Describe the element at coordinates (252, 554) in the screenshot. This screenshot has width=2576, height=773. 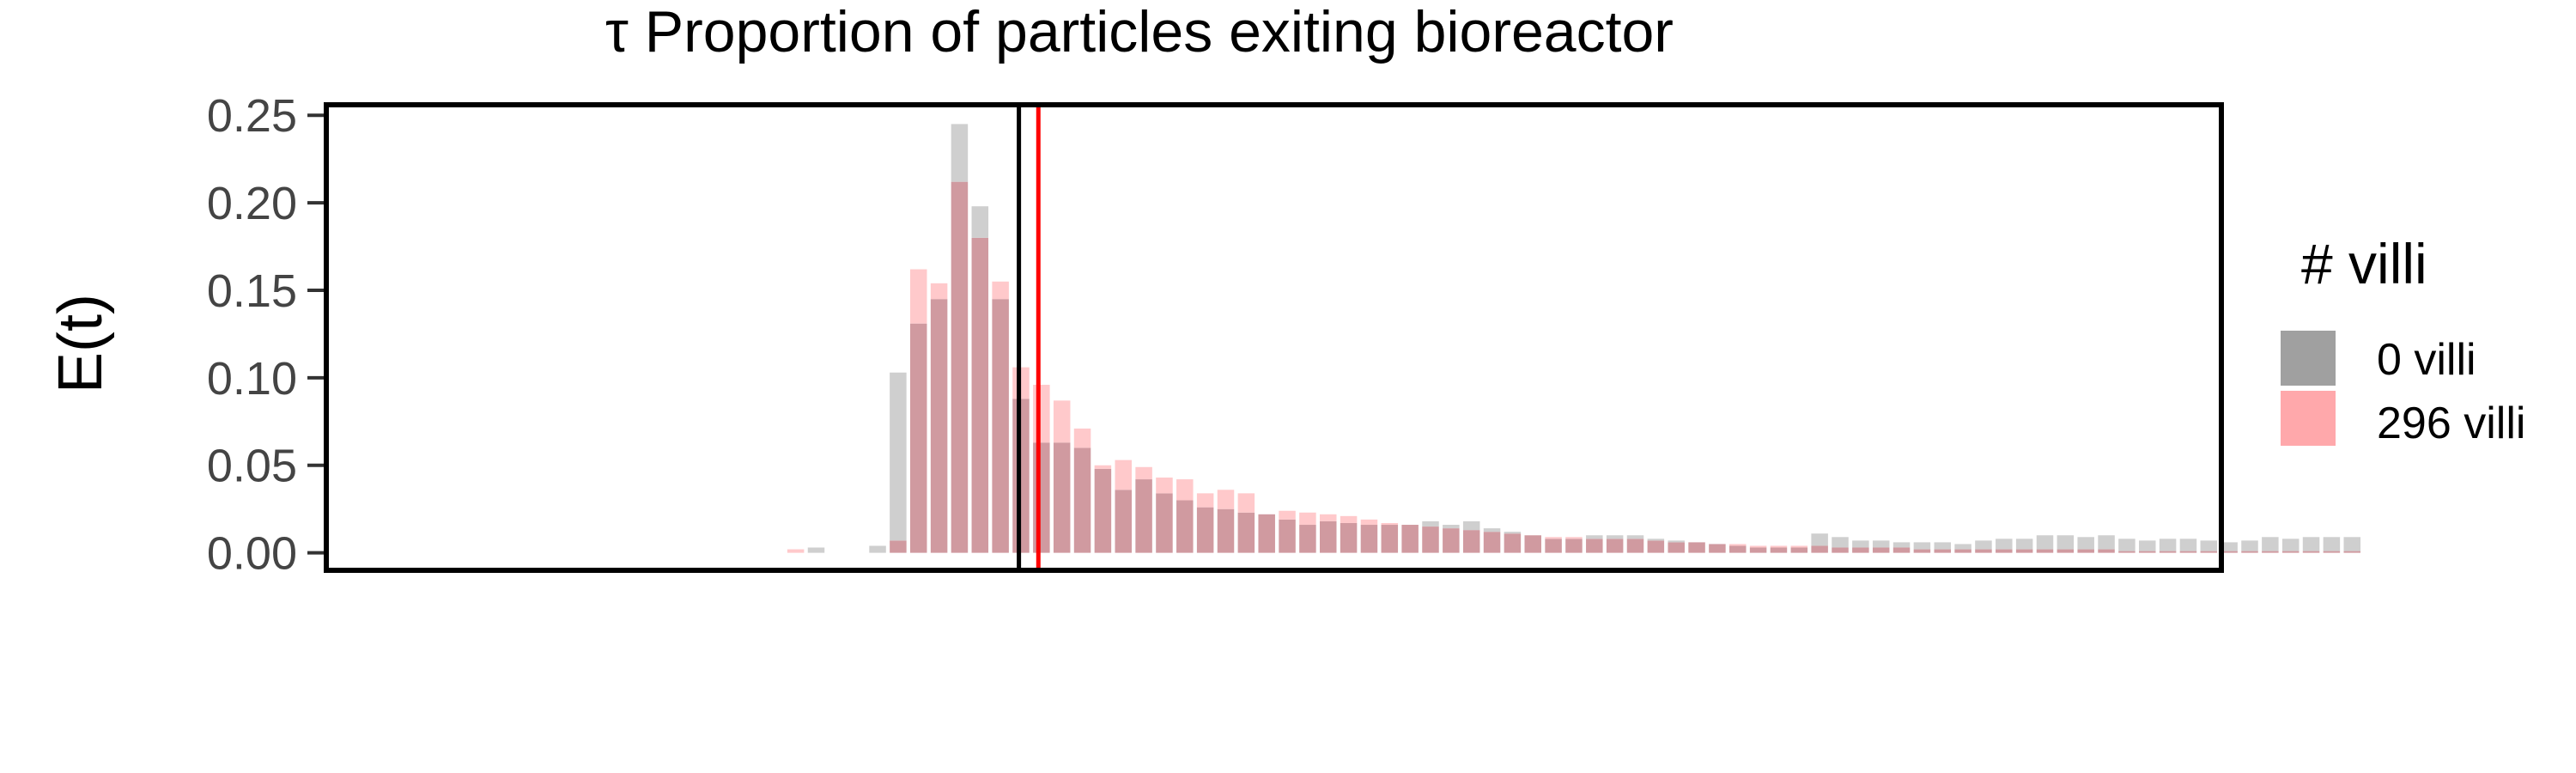
I see `y-tick-label: 0.00` at that location.